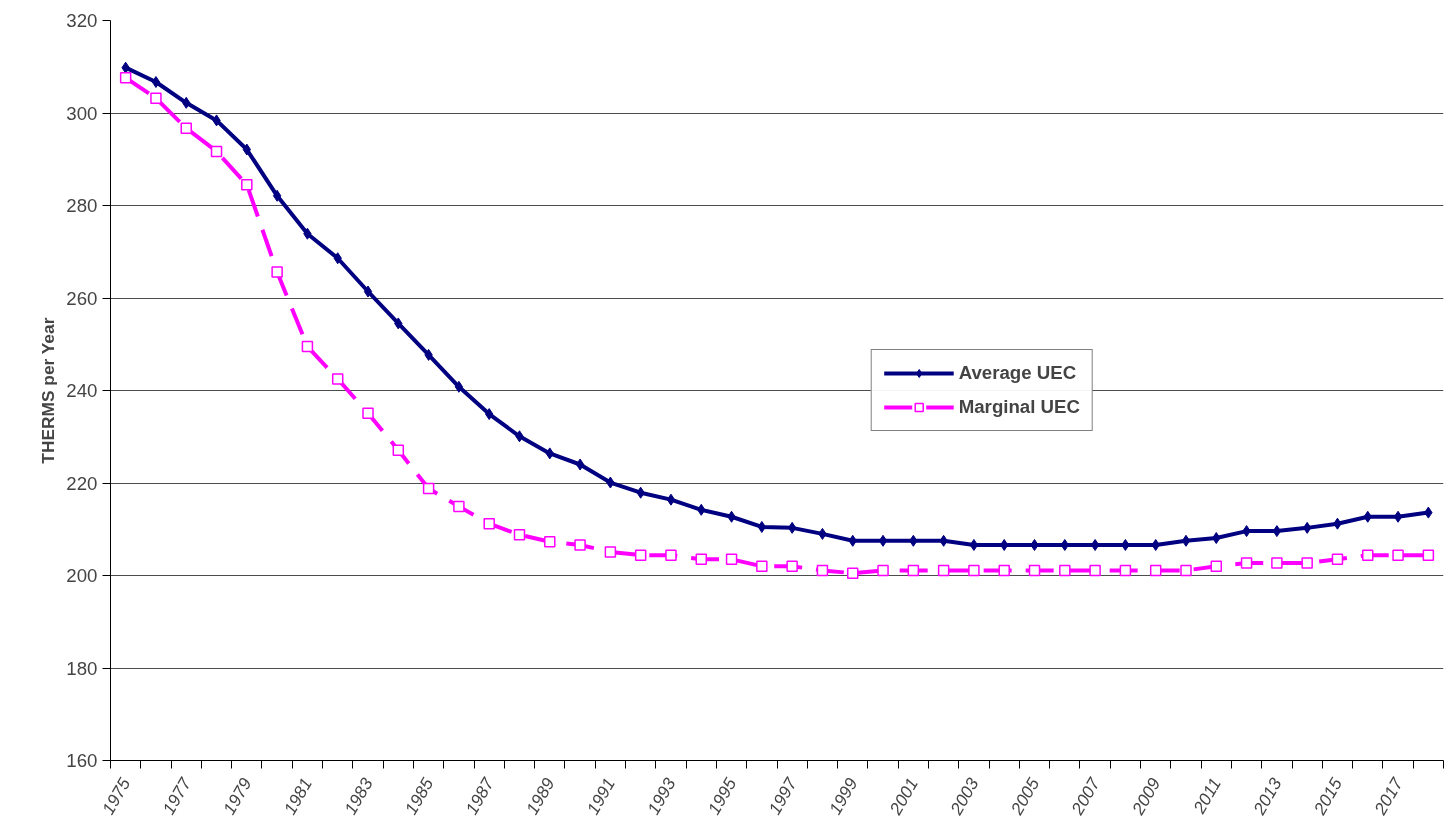 The image size is (1445, 830). What do you see at coordinates (116, 796) in the screenshot?
I see `x-tick-label: 1975` at bounding box center [116, 796].